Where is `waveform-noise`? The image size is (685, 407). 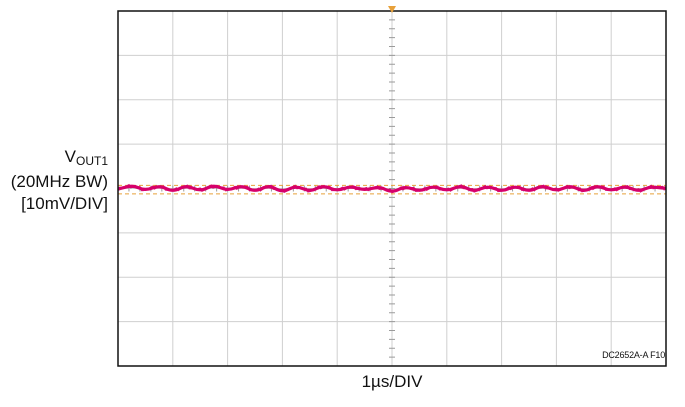 waveform-noise is located at coordinates (392, 188).